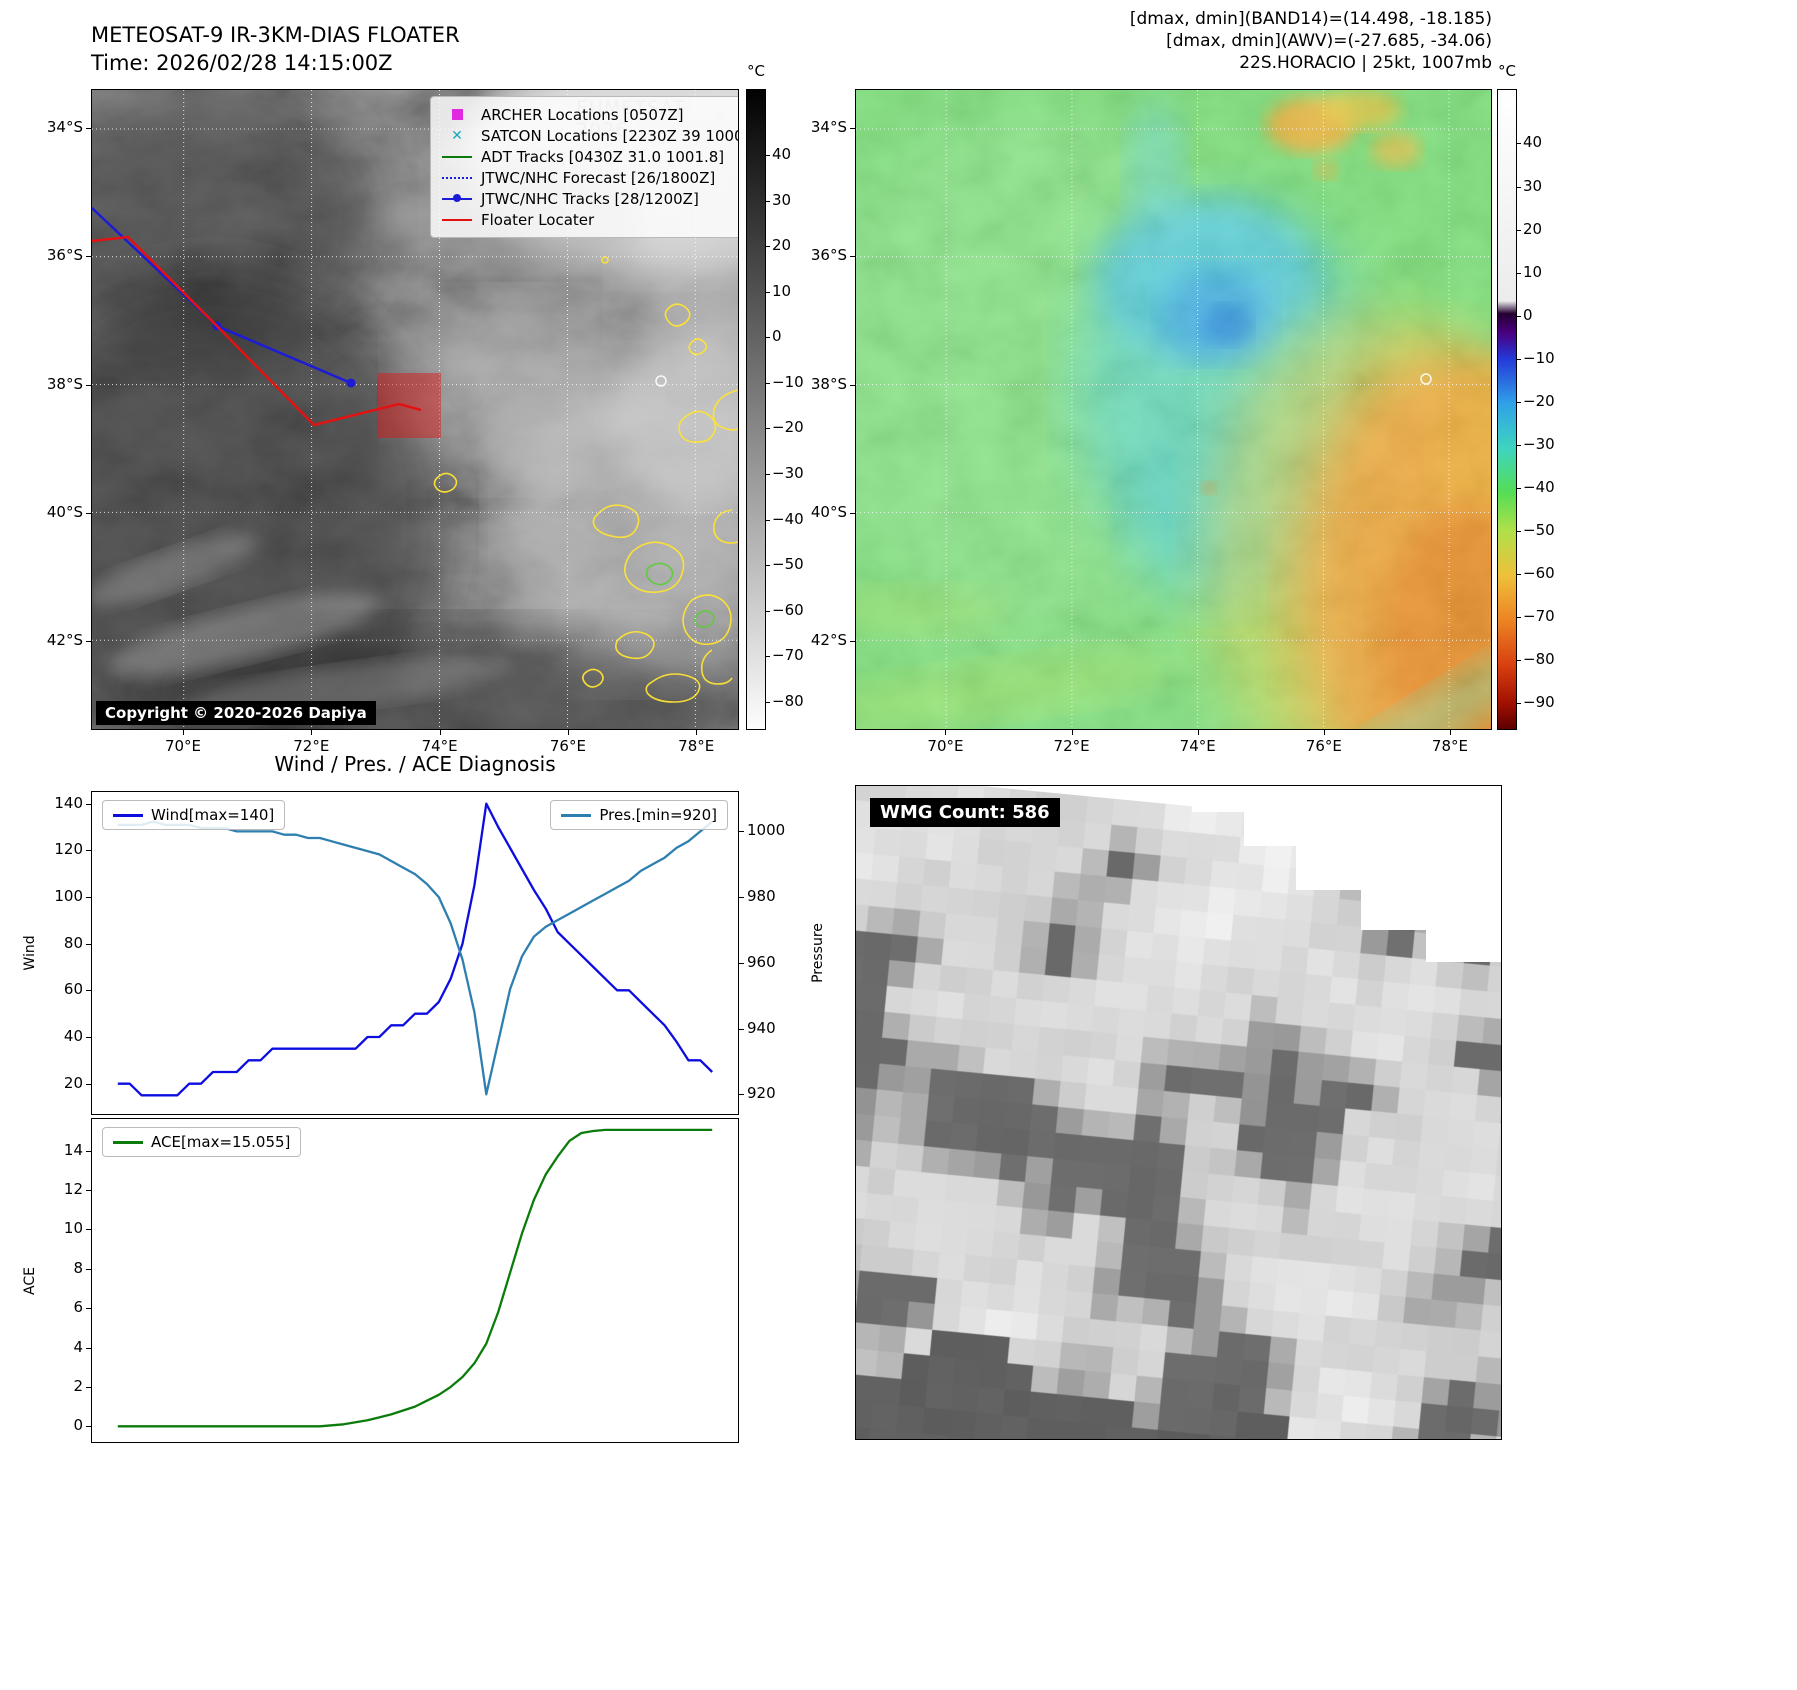 This screenshot has height=1690, width=1797. What do you see at coordinates (1178, 1112) in the screenshot?
I see `wmg-microwave-panel: WMG Count: 586` at bounding box center [1178, 1112].